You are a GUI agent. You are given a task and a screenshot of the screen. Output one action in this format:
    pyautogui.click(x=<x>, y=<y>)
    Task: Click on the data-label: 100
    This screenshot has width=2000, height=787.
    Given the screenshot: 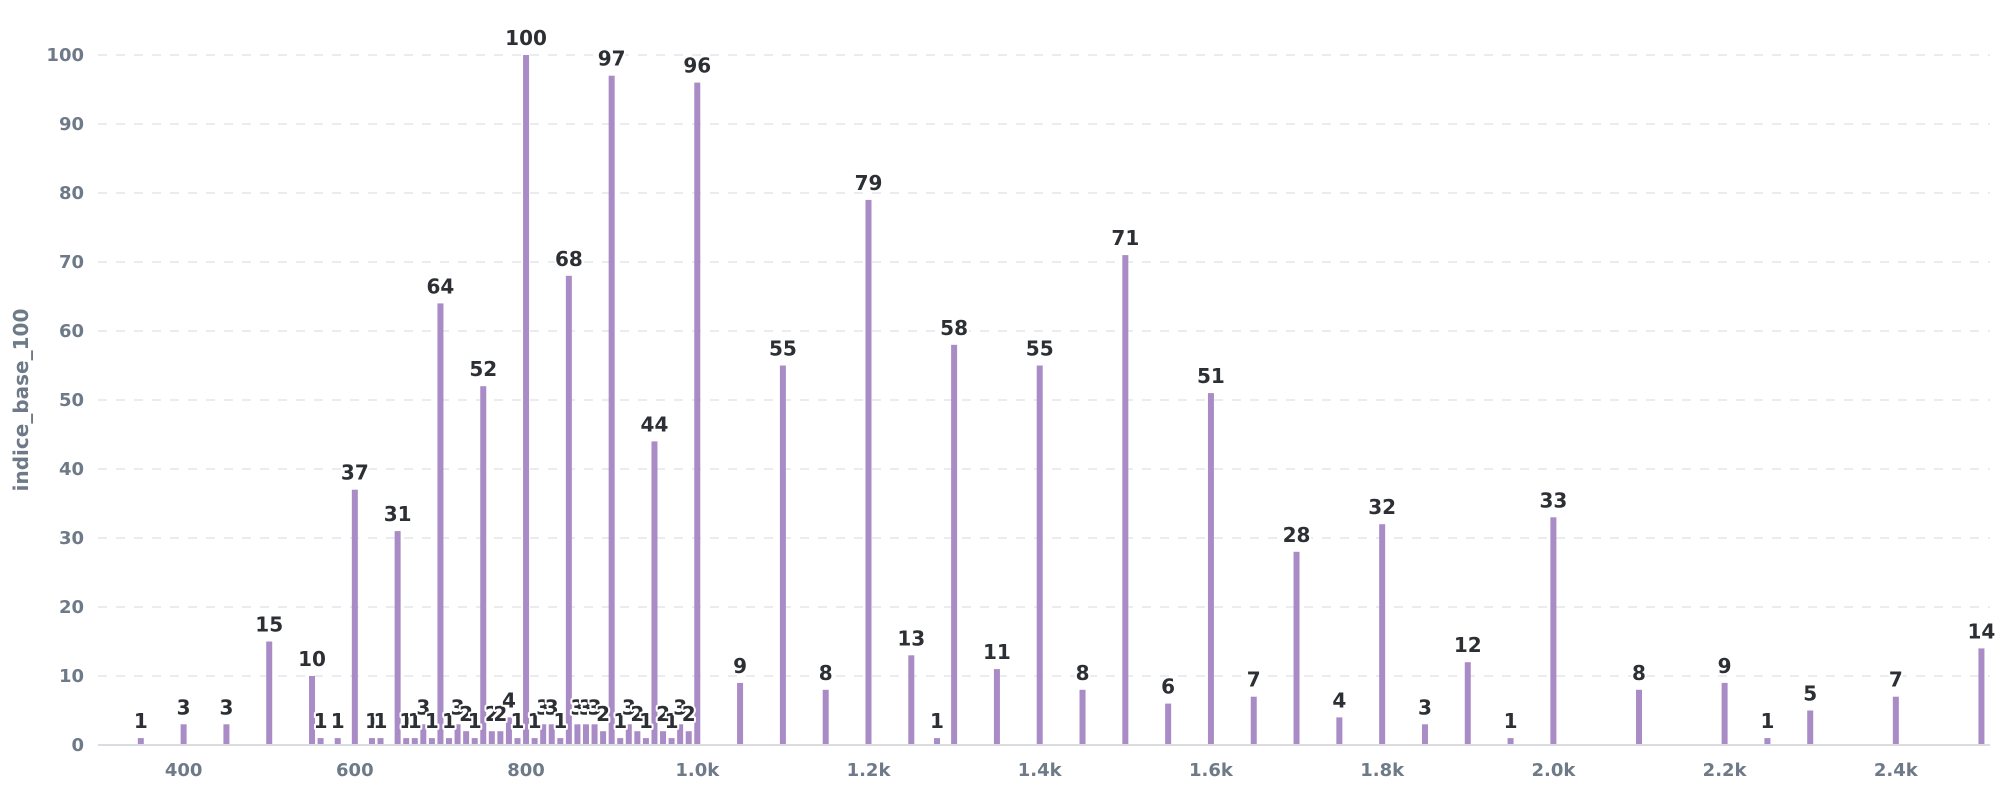 What is the action you would take?
    pyautogui.click(x=526, y=38)
    